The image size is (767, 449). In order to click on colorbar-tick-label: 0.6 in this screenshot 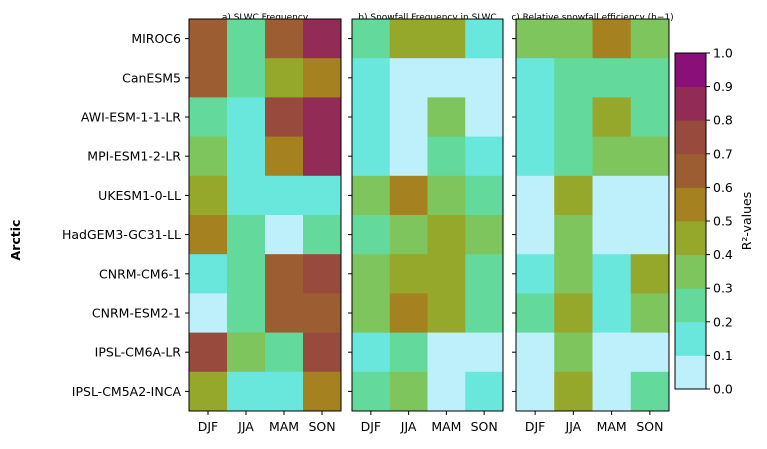, I will do `click(723, 187)`.